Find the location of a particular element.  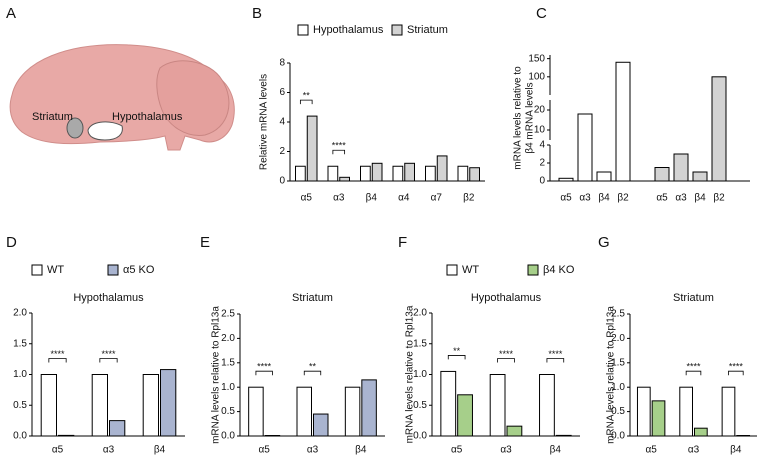

legend-label: Striatum is located at coordinates (427, 30).